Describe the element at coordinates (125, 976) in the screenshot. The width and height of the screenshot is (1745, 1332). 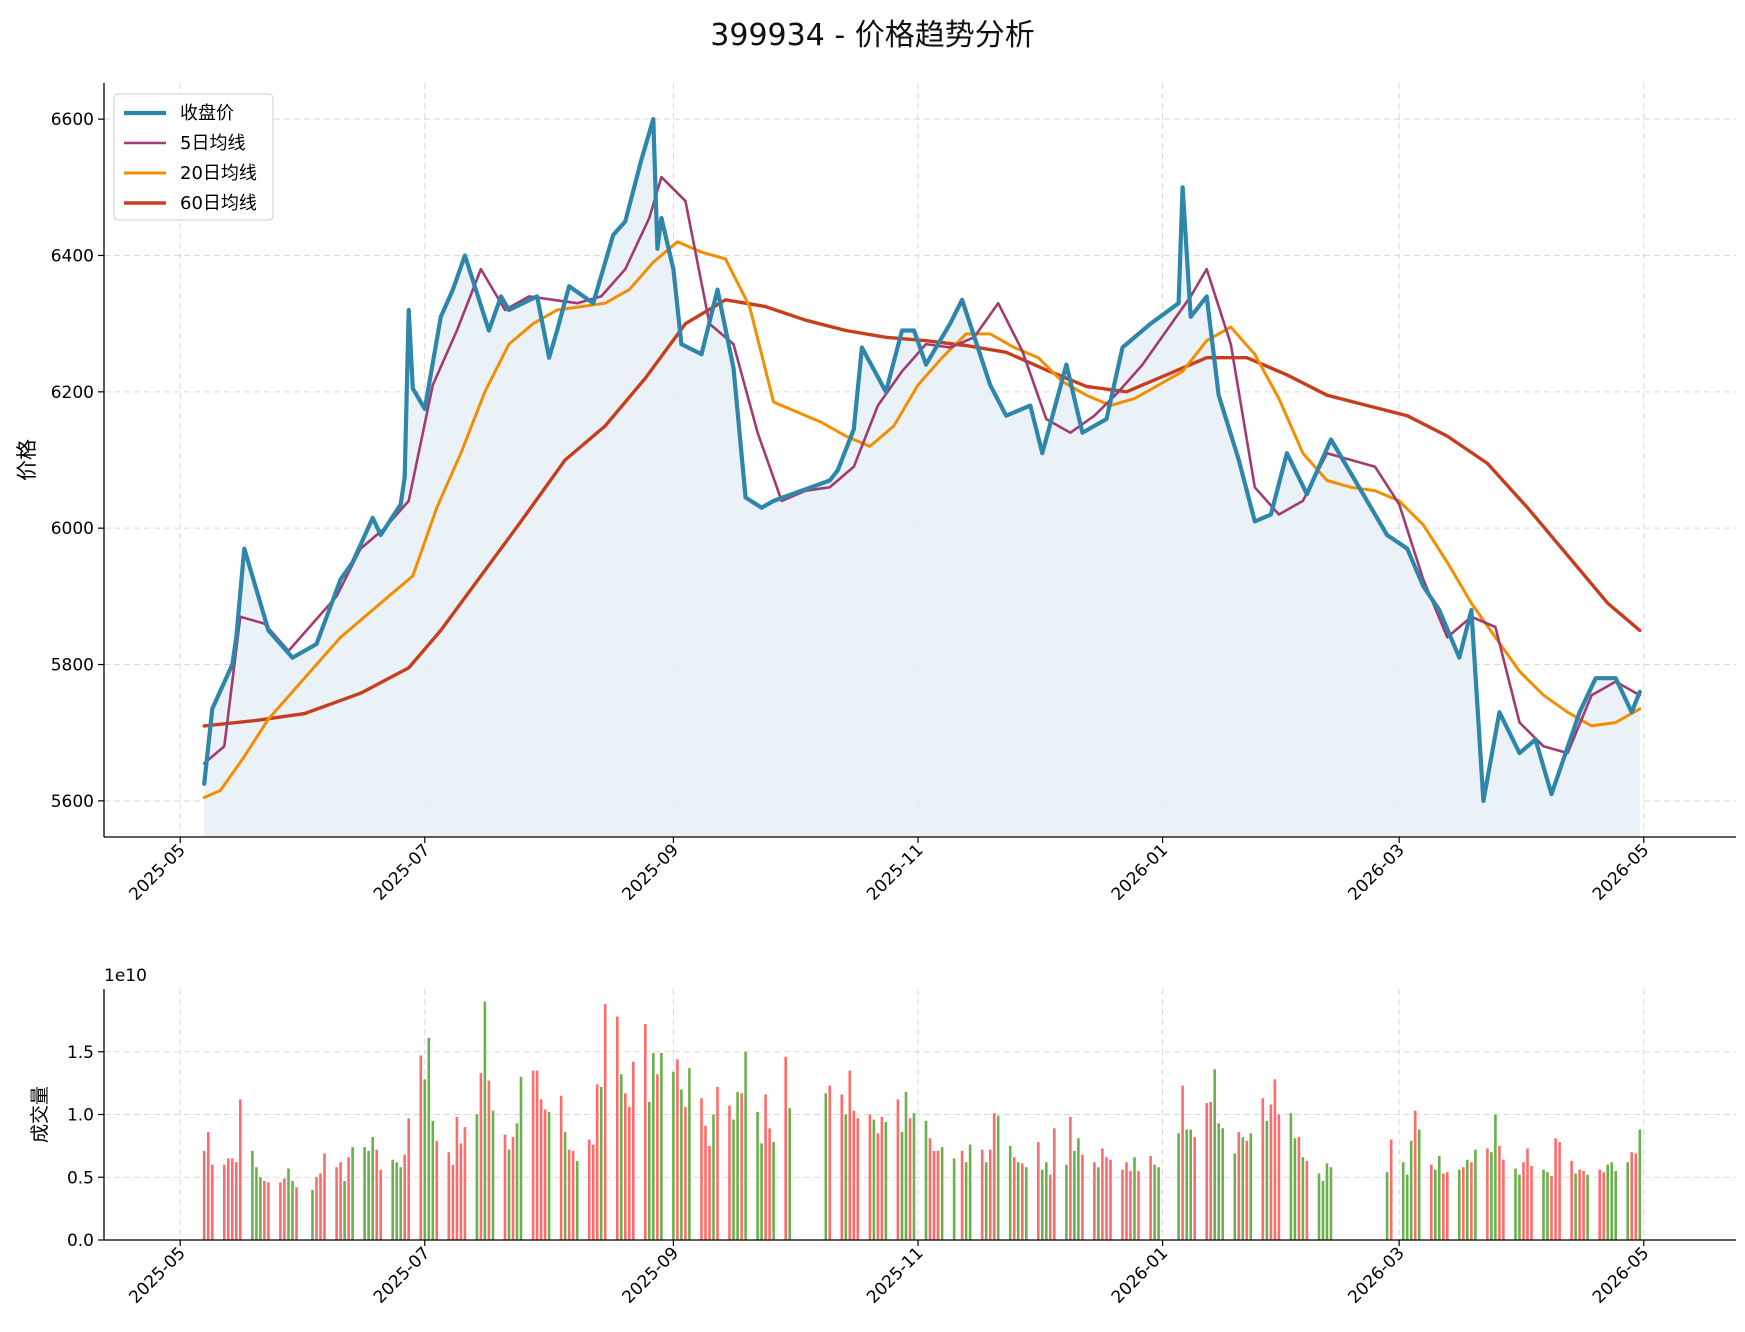
I see `scale-offset-label: 1e10` at that location.